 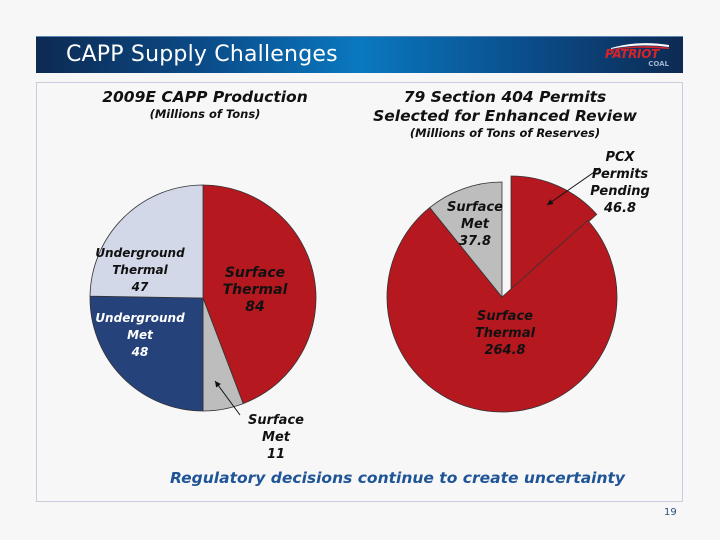 What do you see at coordinates (632, 54) in the screenshot?
I see `logo-name: PATRIOT` at bounding box center [632, 54].